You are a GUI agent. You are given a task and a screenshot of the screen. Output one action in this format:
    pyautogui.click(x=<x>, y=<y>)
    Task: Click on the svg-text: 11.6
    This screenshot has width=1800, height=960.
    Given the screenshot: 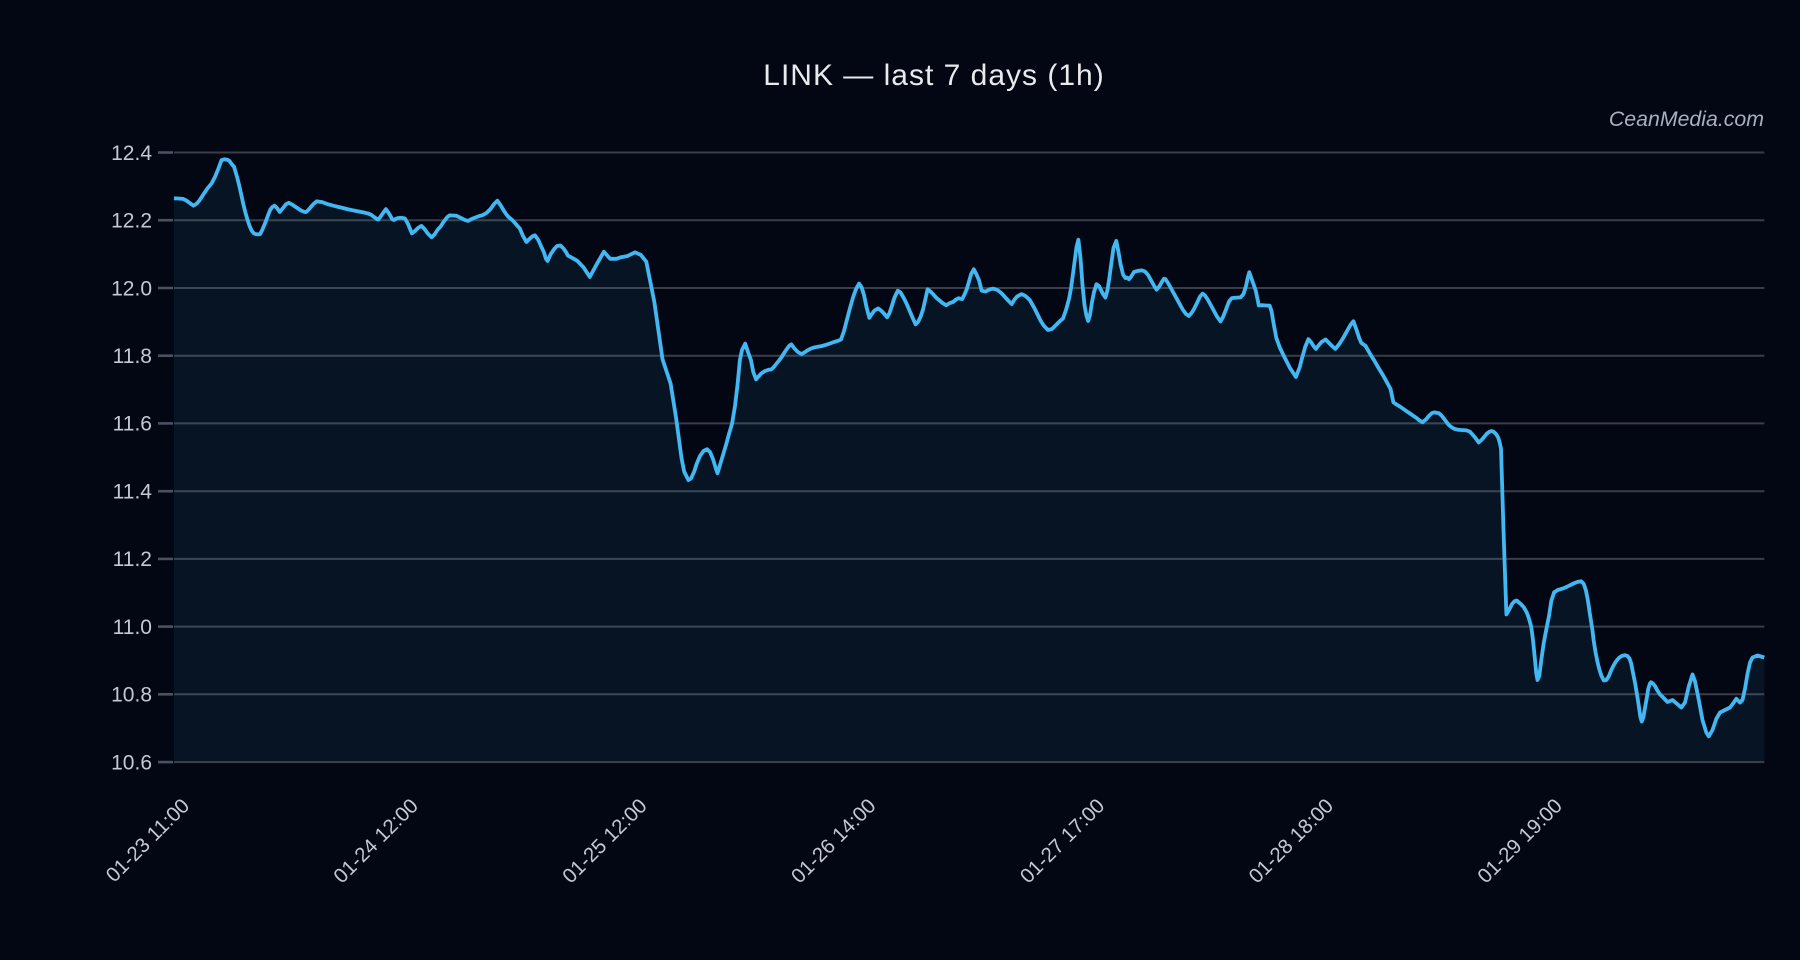 What is the action you would take?
    pyautogui.click(x=132, y=424)
    